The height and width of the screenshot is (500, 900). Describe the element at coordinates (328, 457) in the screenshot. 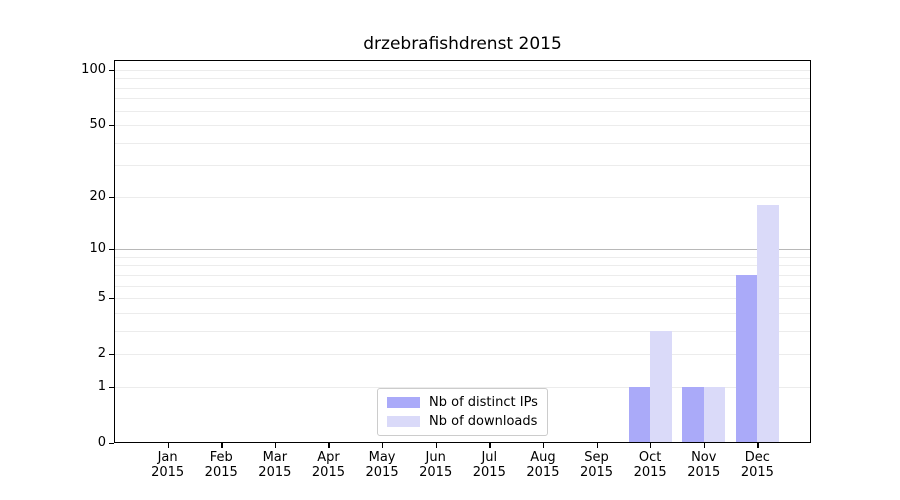

I see `x-tick-month: Apr` at that location.